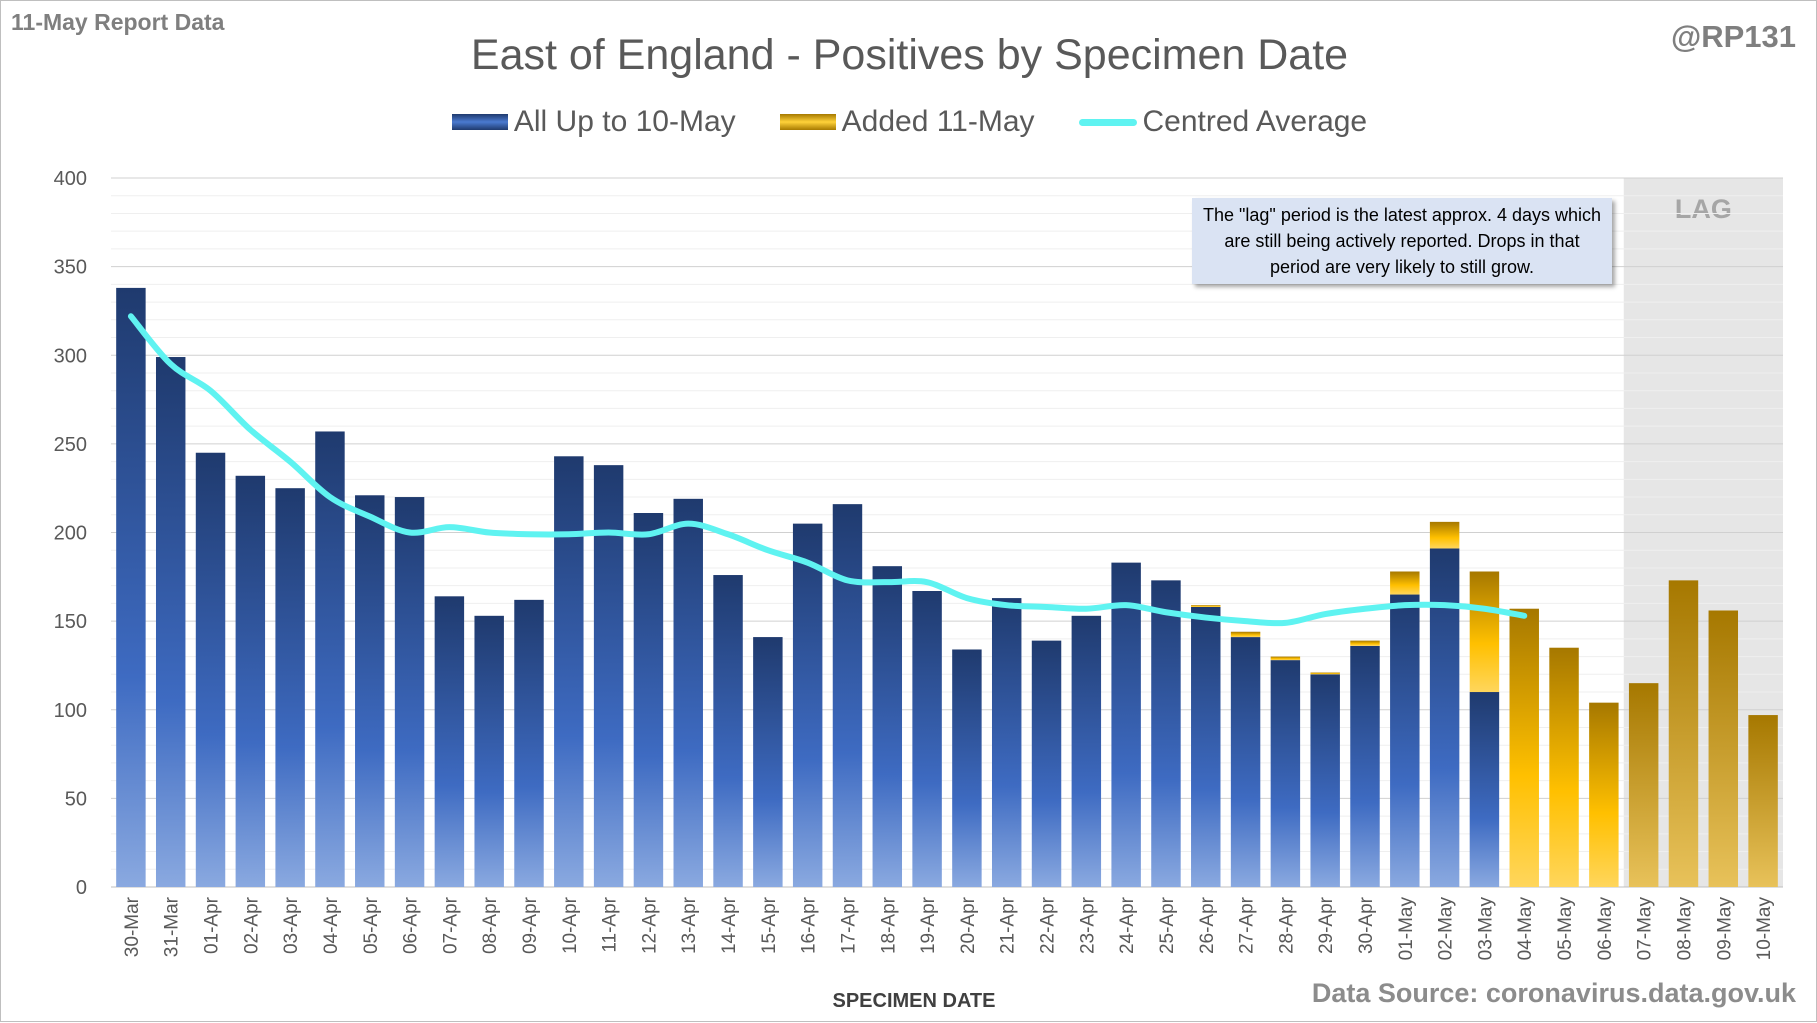  I want to click on legend-label-average: Centred Average, so click(1255, 121).